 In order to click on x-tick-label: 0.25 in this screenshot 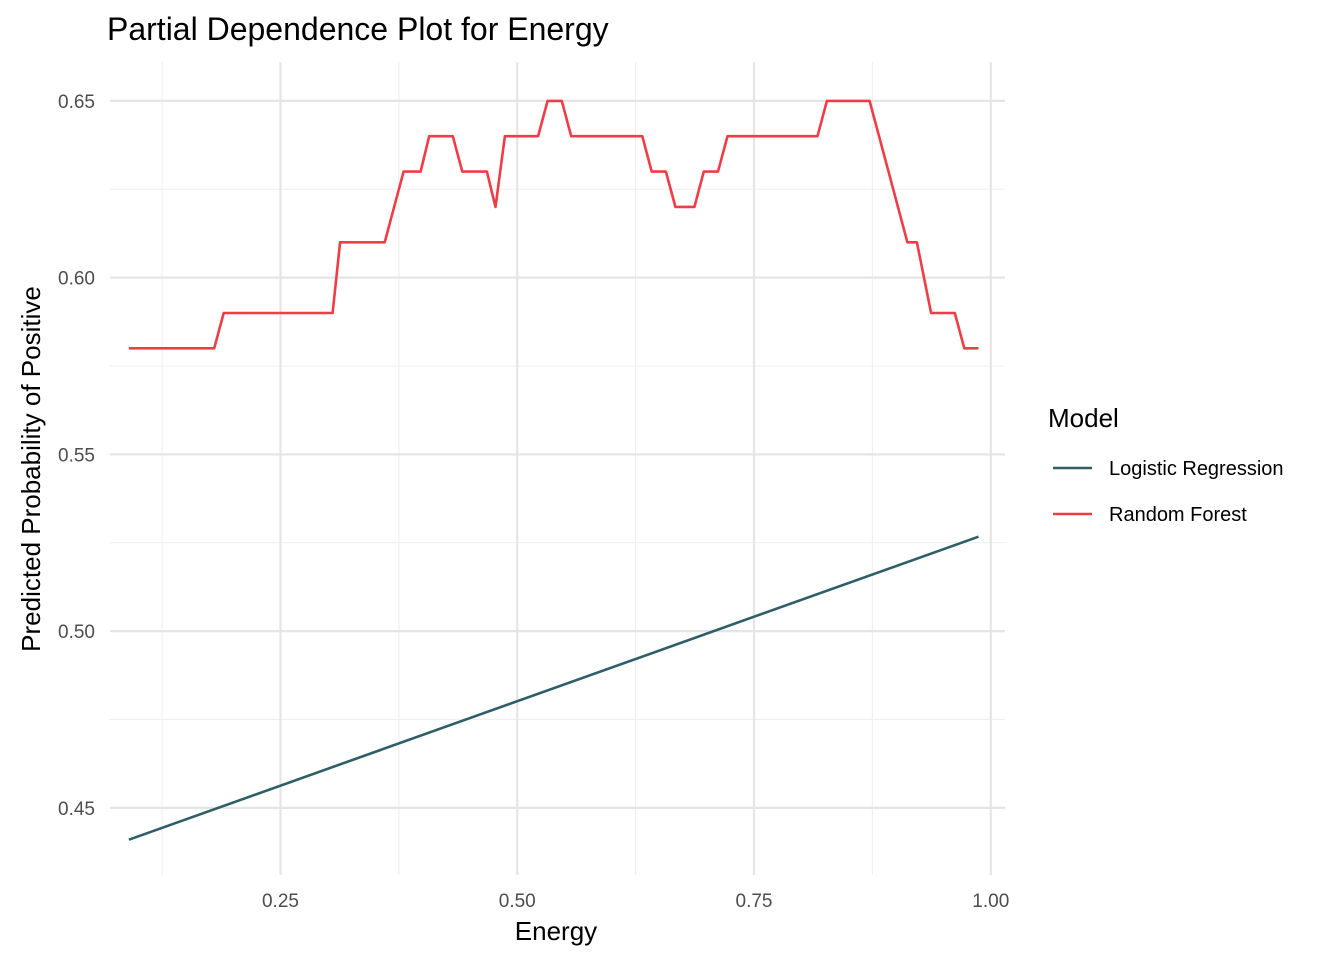, I will do `click(280, 901)`.